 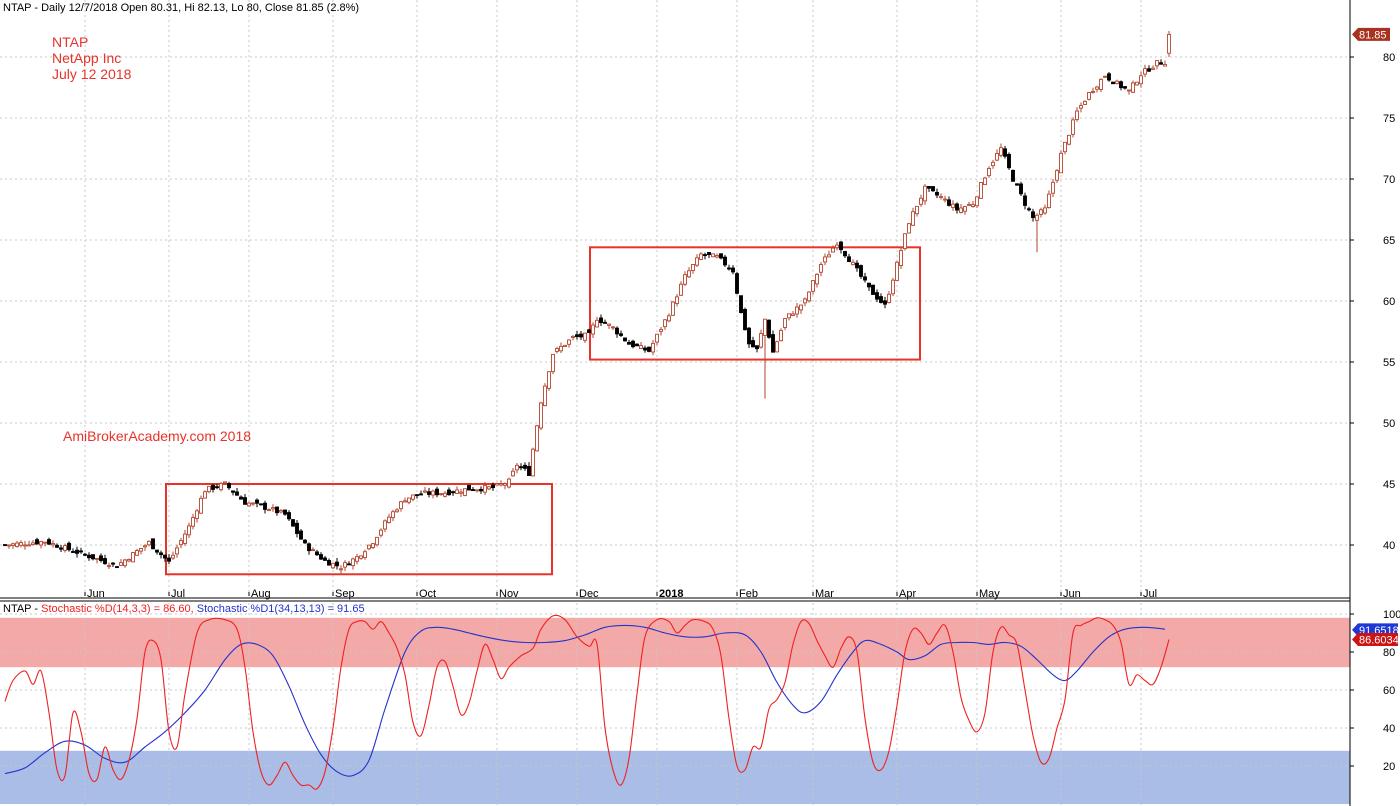 What do you see at coordinates (1389, 241) in the screenshot?
I see `price-y-tick-label: 65` at bounding box center [1389, 241].